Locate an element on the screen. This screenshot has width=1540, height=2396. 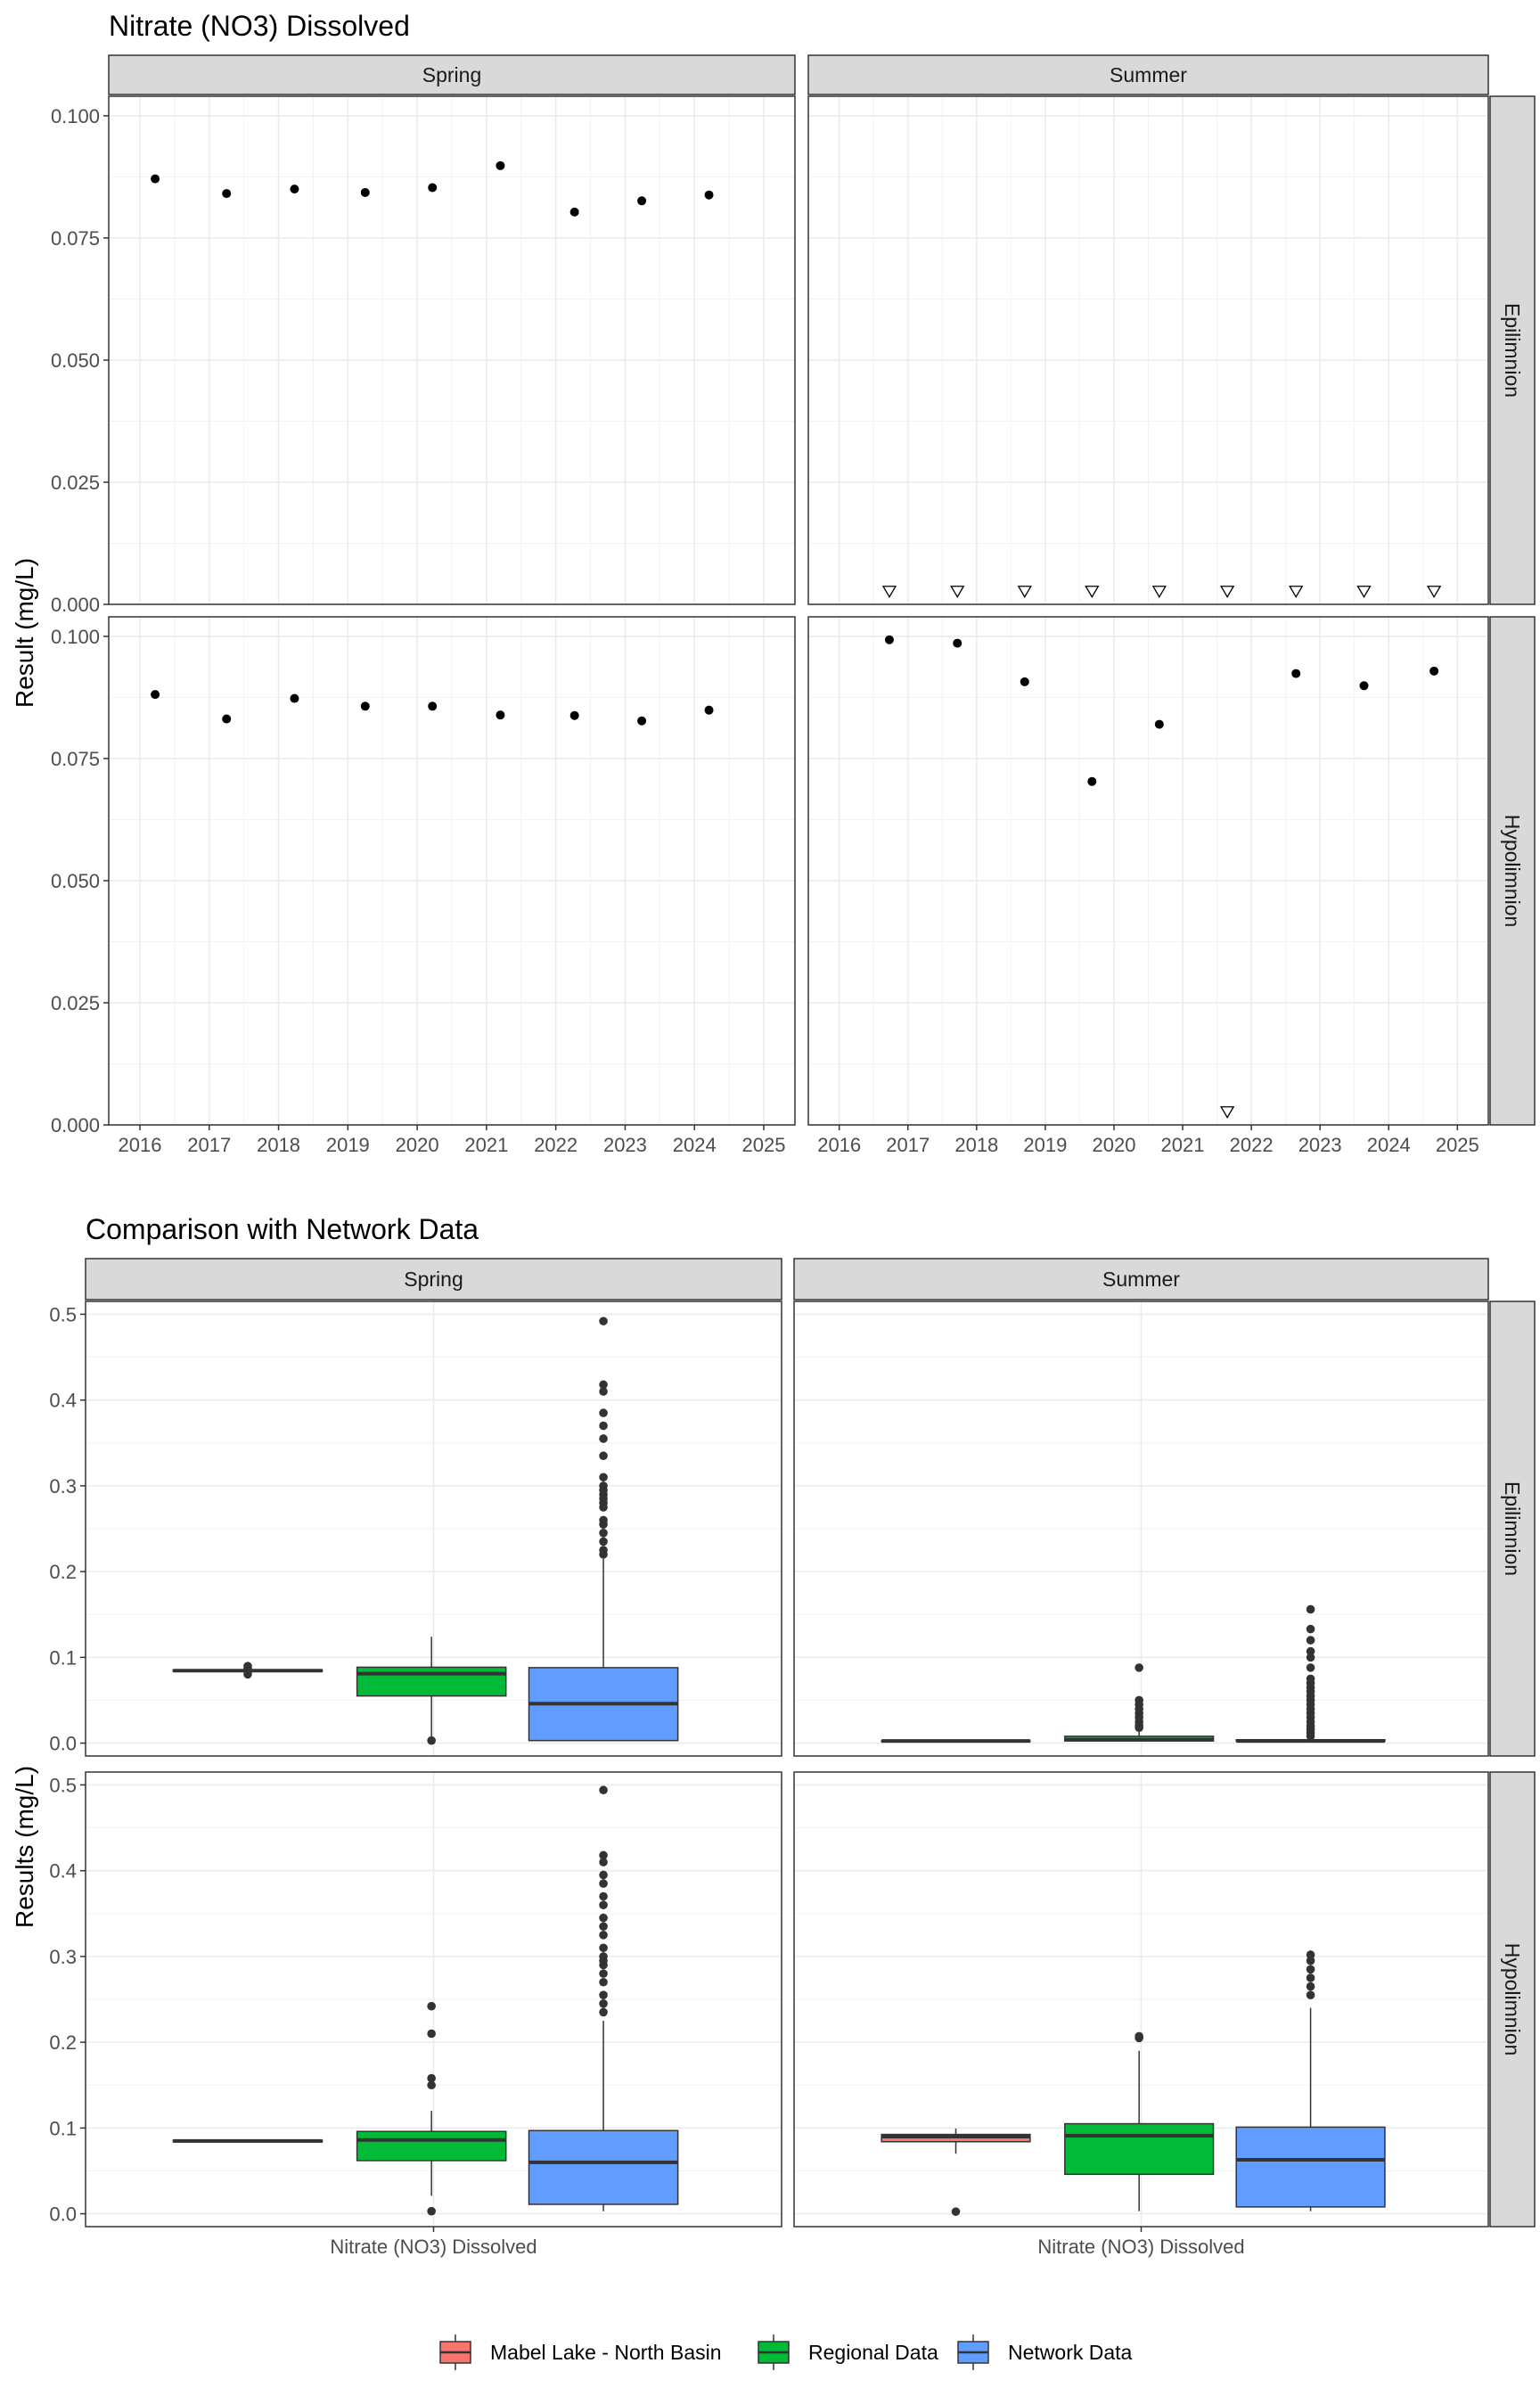
strip-hypolimnion is located at coordinates (1512, 1999).